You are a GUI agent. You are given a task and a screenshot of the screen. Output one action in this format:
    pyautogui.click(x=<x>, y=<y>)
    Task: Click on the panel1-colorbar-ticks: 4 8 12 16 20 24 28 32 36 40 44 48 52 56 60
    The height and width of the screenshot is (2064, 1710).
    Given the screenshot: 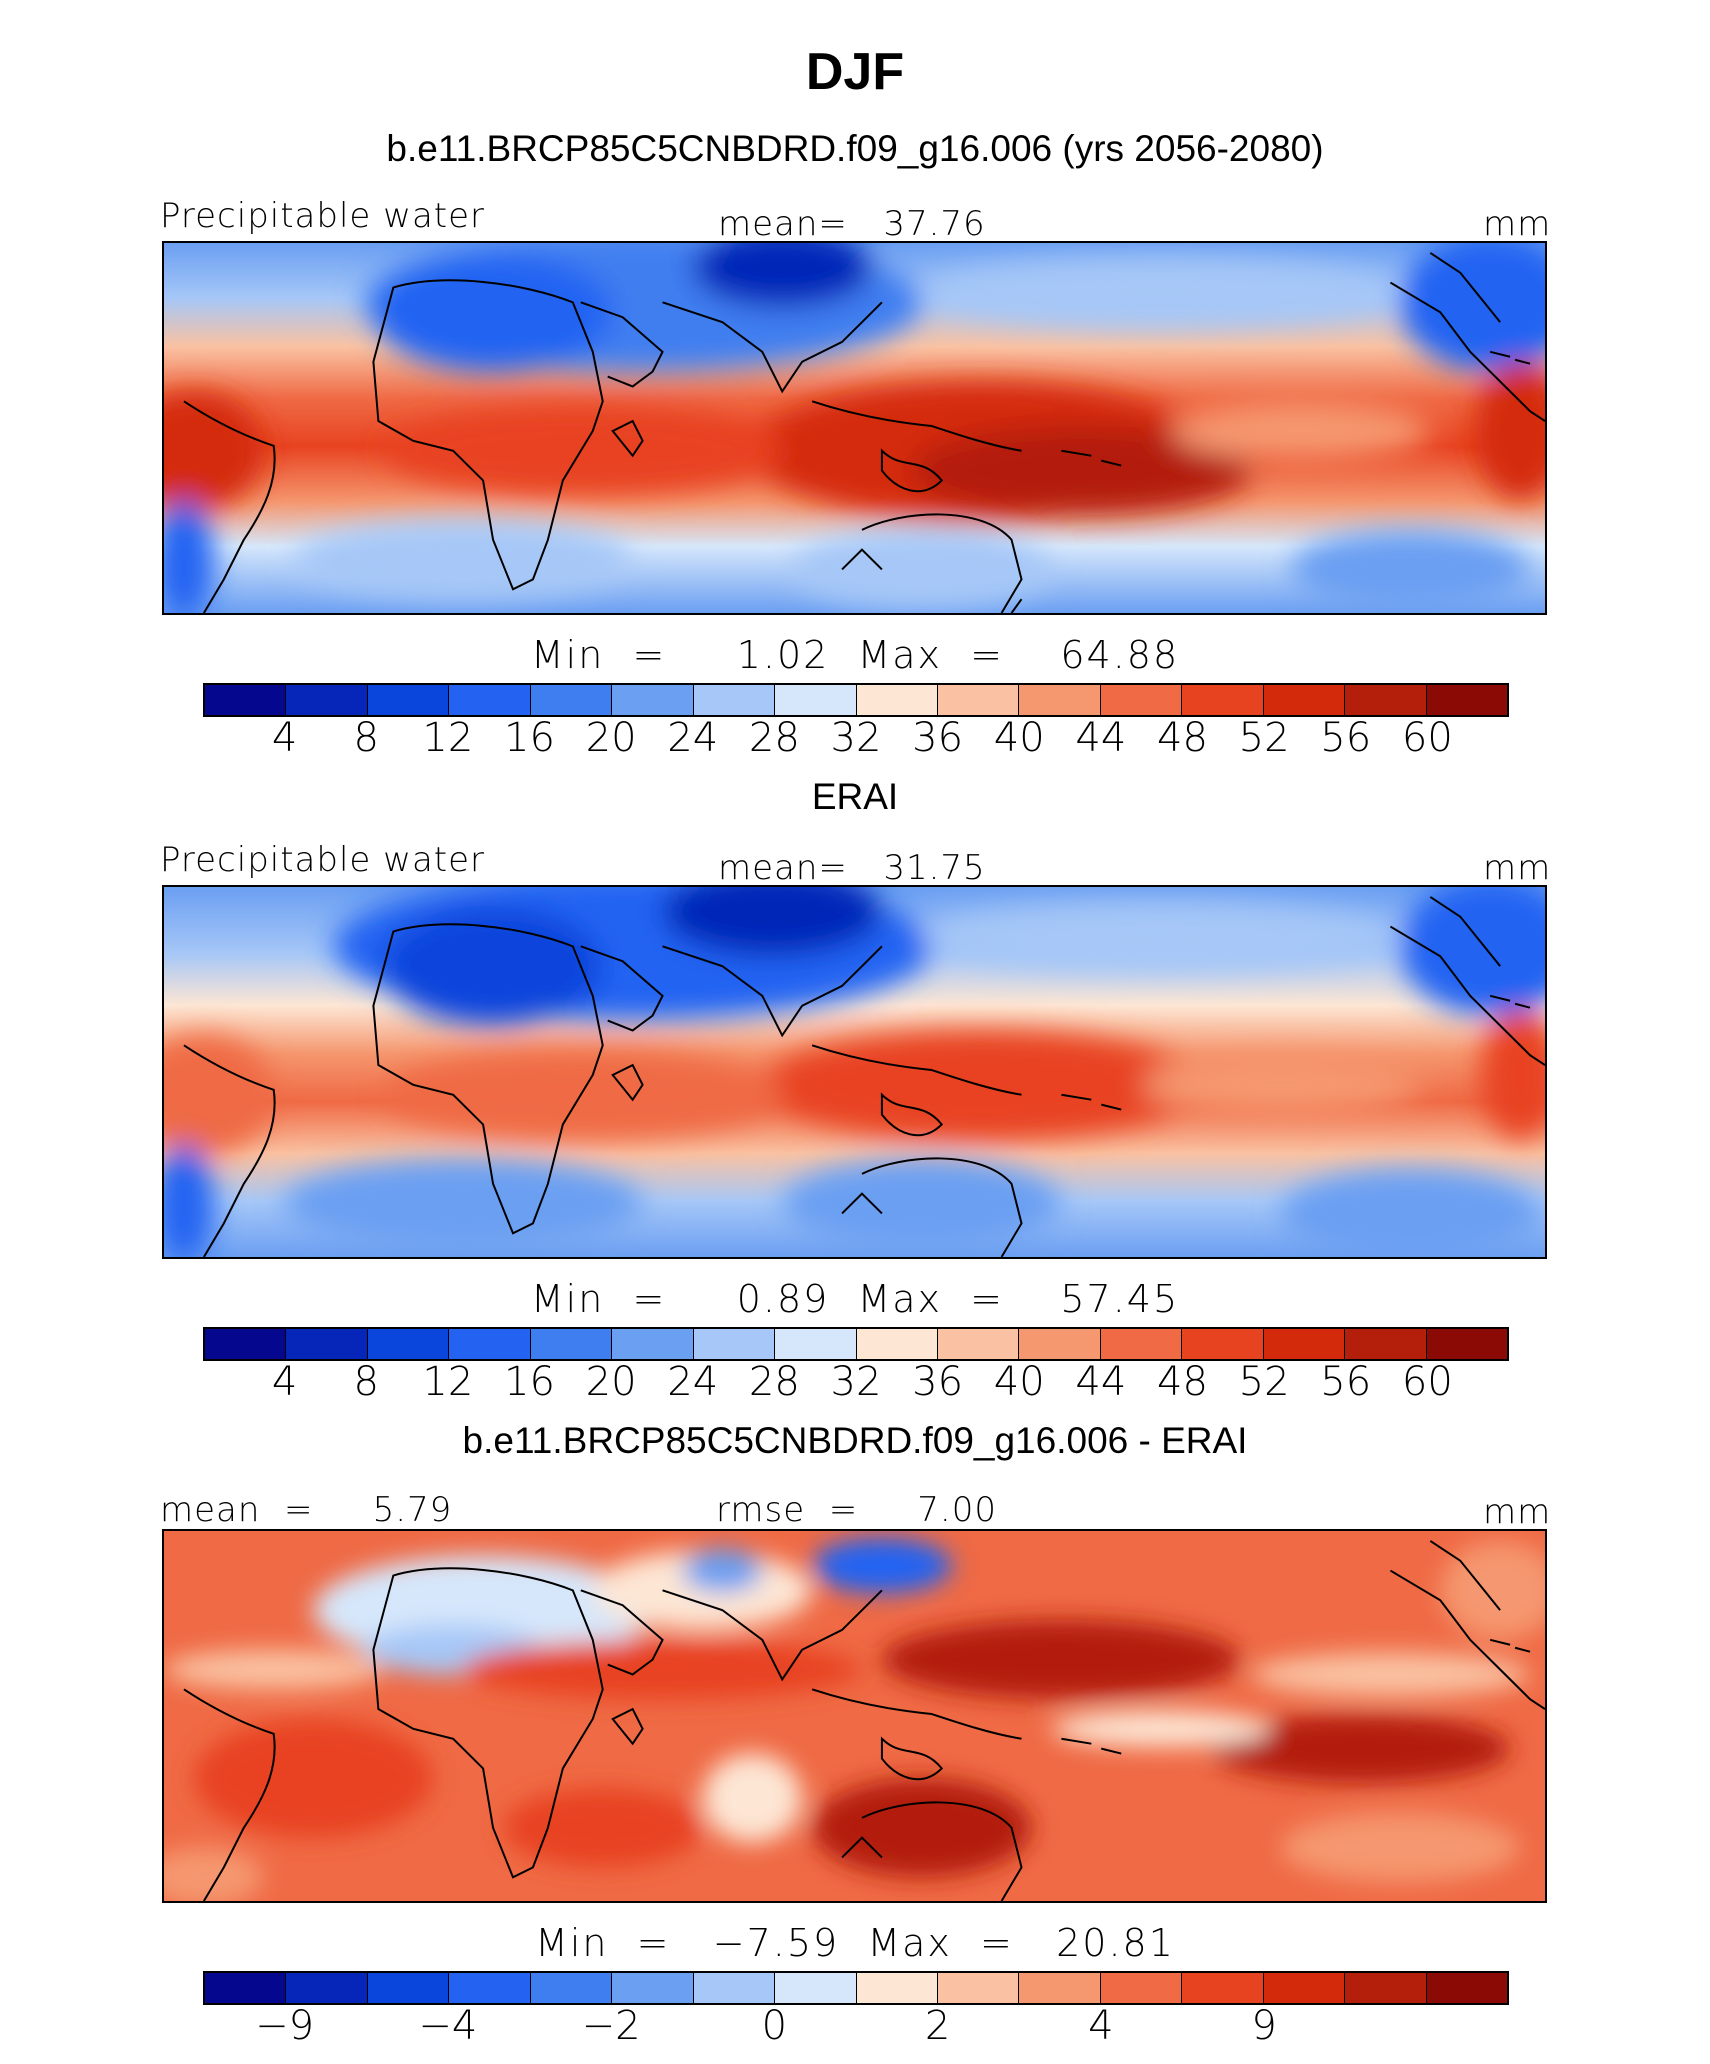 What is the action you would take?
    pyautogui.click(x=856, y=738)
    